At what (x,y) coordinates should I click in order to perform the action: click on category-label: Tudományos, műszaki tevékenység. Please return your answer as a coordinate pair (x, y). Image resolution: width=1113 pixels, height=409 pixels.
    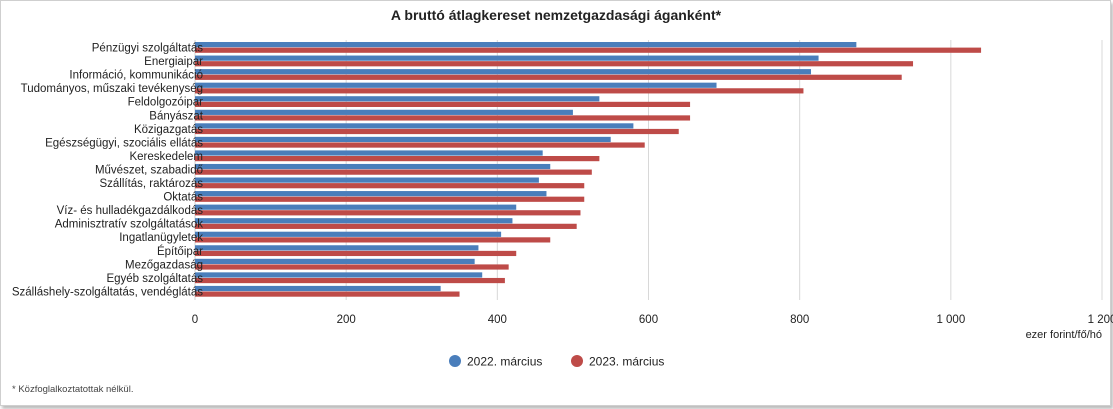
    Looking at the image, I should click on (112, 89).